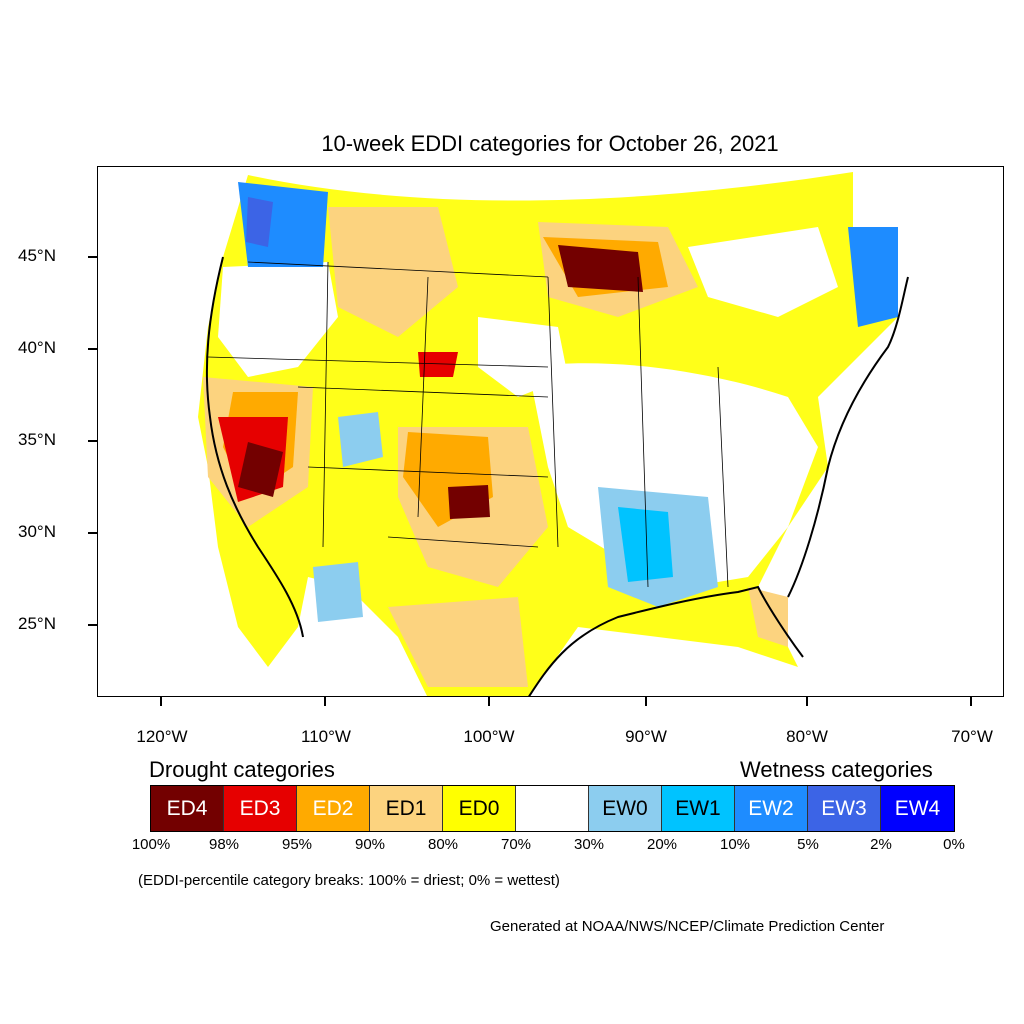 This screenshot has width=1024, height=1024. What do you see at coordinates (259, 222) in the screenshot?
I see `ew4-region-washington` at bounding box center [259, 222].